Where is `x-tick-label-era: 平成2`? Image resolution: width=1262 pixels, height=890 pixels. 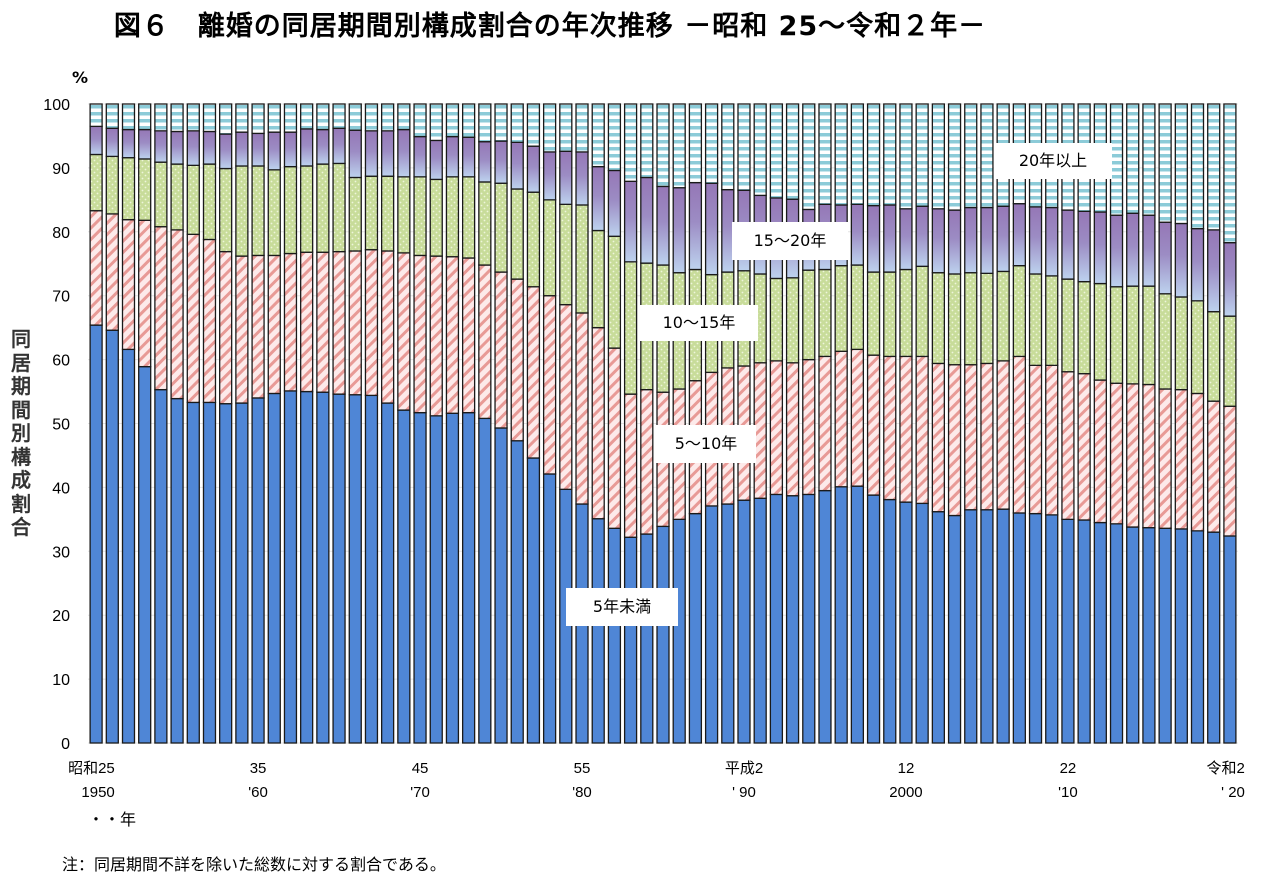
x-tick-label-era: 平成2 is located at coordinates (744, 768).